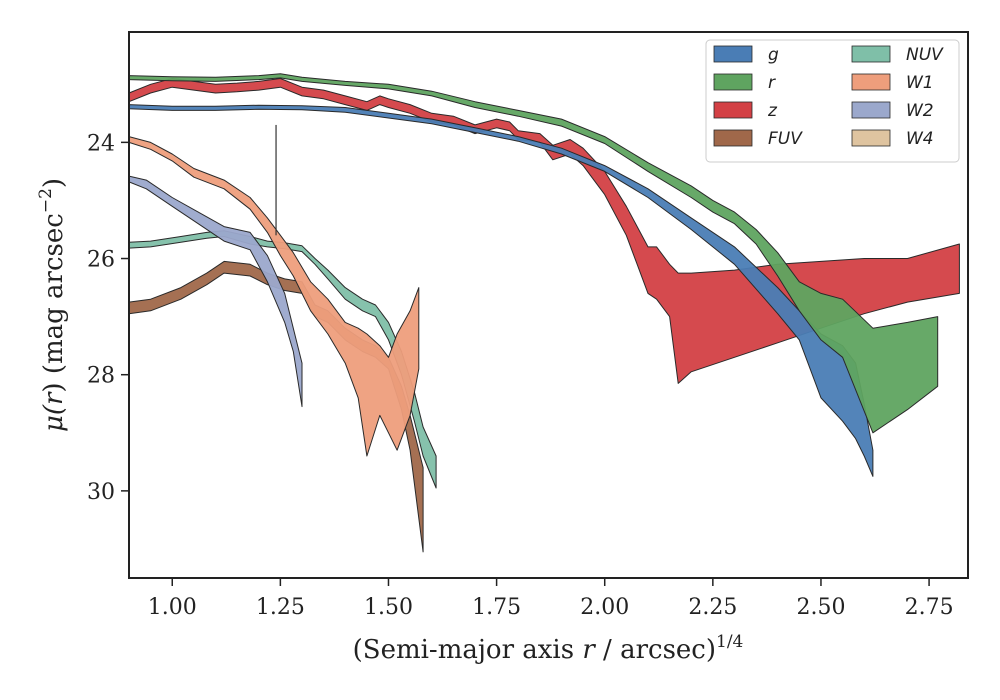 This screenshot has width=1000, height=700. Describe the element at coordinates (280, 607) in the screenshot. I see `x-tick-label: 1.25` at that location.